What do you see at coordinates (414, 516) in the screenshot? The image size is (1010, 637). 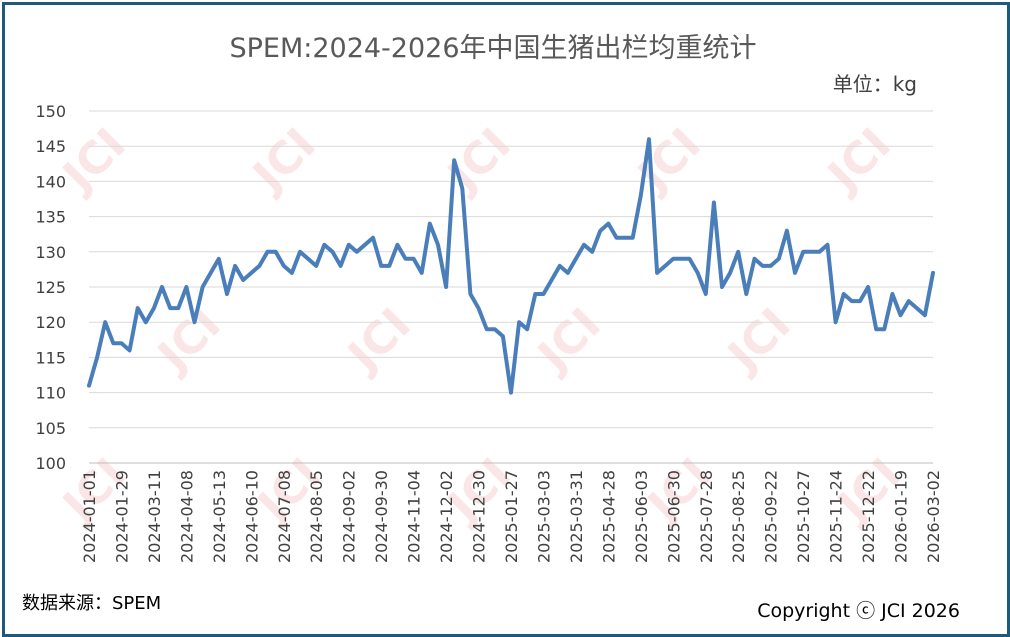 I see `x-tick-label: 2024-11-04` at bounding box center [414, 516].